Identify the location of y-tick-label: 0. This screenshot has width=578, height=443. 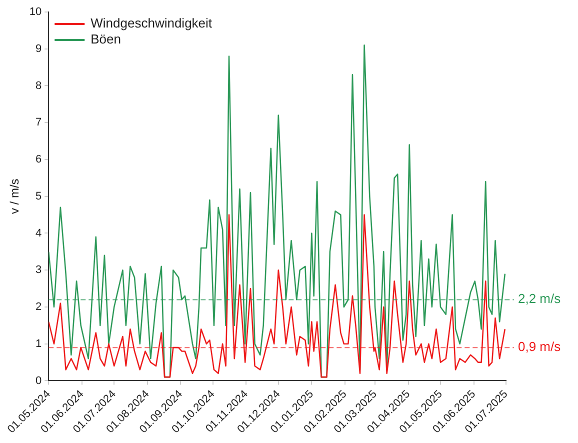
(39, 380).